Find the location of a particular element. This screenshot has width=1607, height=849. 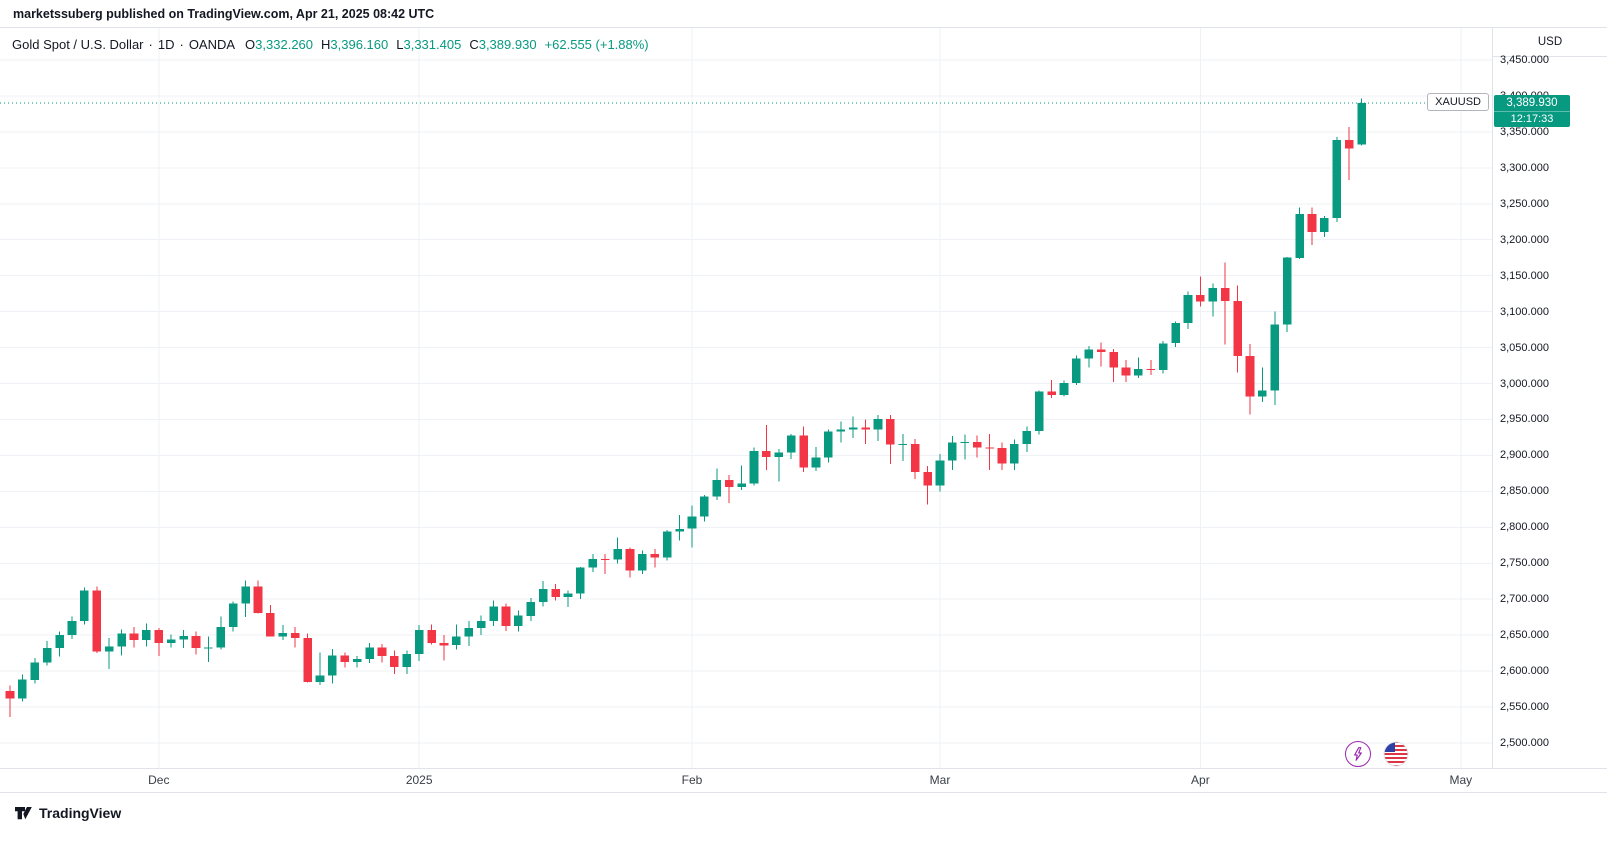

price-axis-label: 3,050.000 is located at coordinates (1524, 347).